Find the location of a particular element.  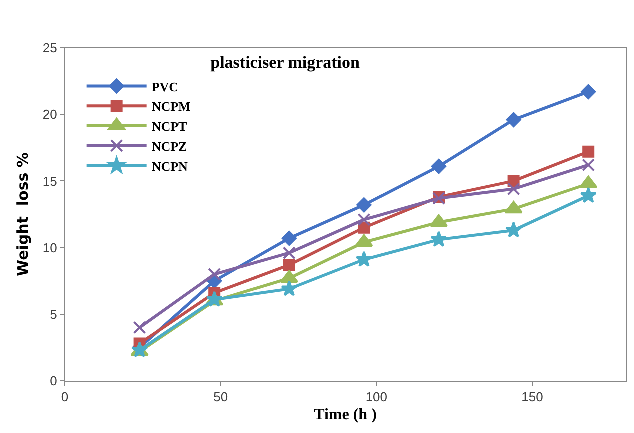

legend-label: PVC is located at coordinates (165, 86).